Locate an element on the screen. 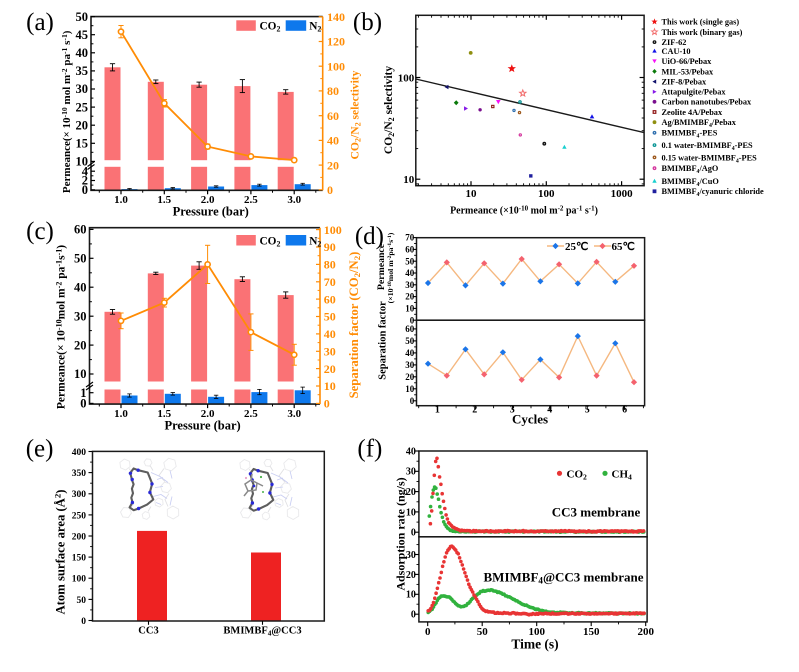 The image size is (799, 672). svg-text: BMIMBF4@CC3 membrane is located at coordinates (564, 578).